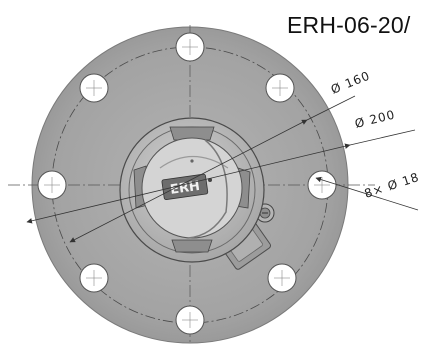 The width and height of the screenshot is (436, 347). I want to click on od-label: Ø 200, so click(374, 119).